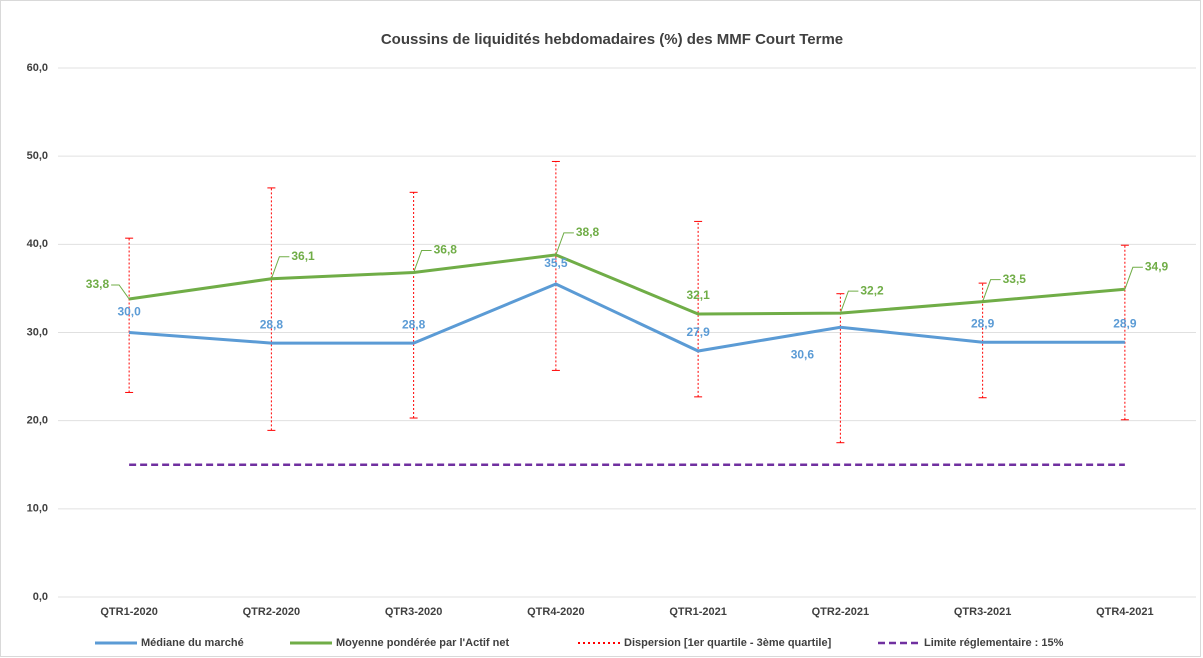 Image resolution: width=1203 pixels, height=658 pixels. Describe the element at coordinates (446, 250) in the screenshot. I see `data-label: 36,8` at that location.